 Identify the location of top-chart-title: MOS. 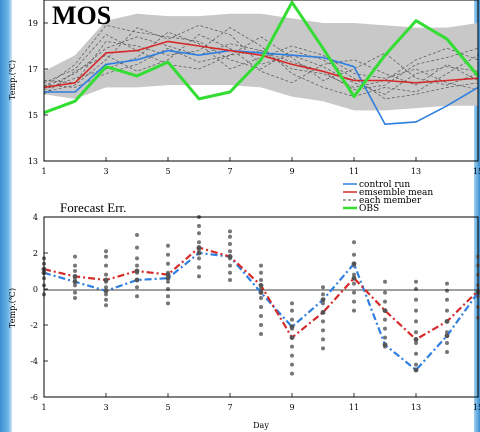
(81, 15).